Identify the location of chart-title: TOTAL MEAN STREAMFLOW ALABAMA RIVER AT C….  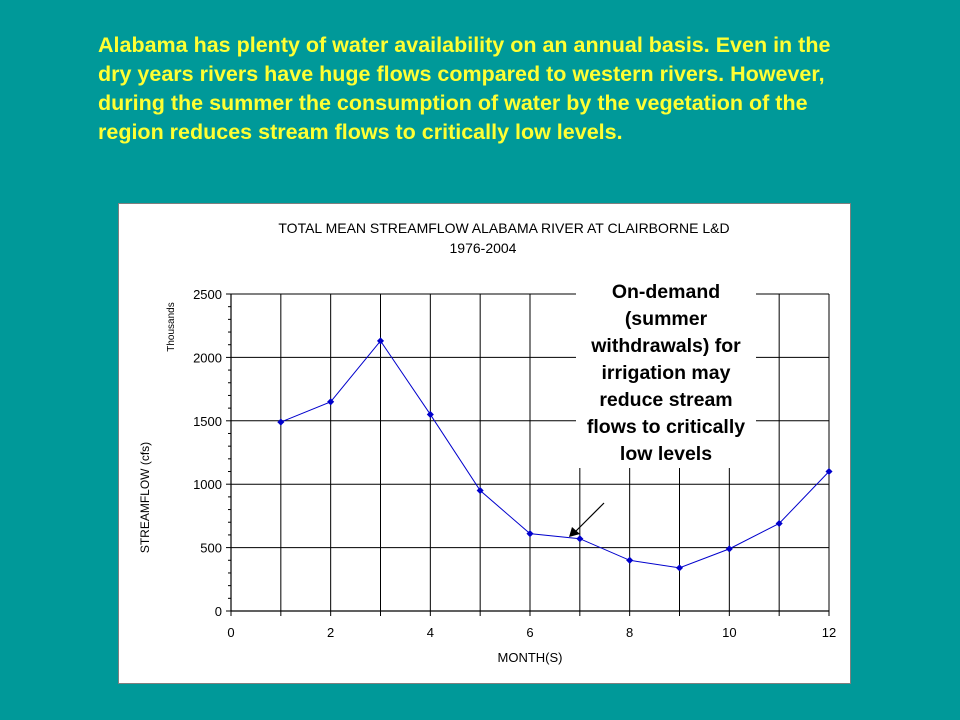
(503, 228).